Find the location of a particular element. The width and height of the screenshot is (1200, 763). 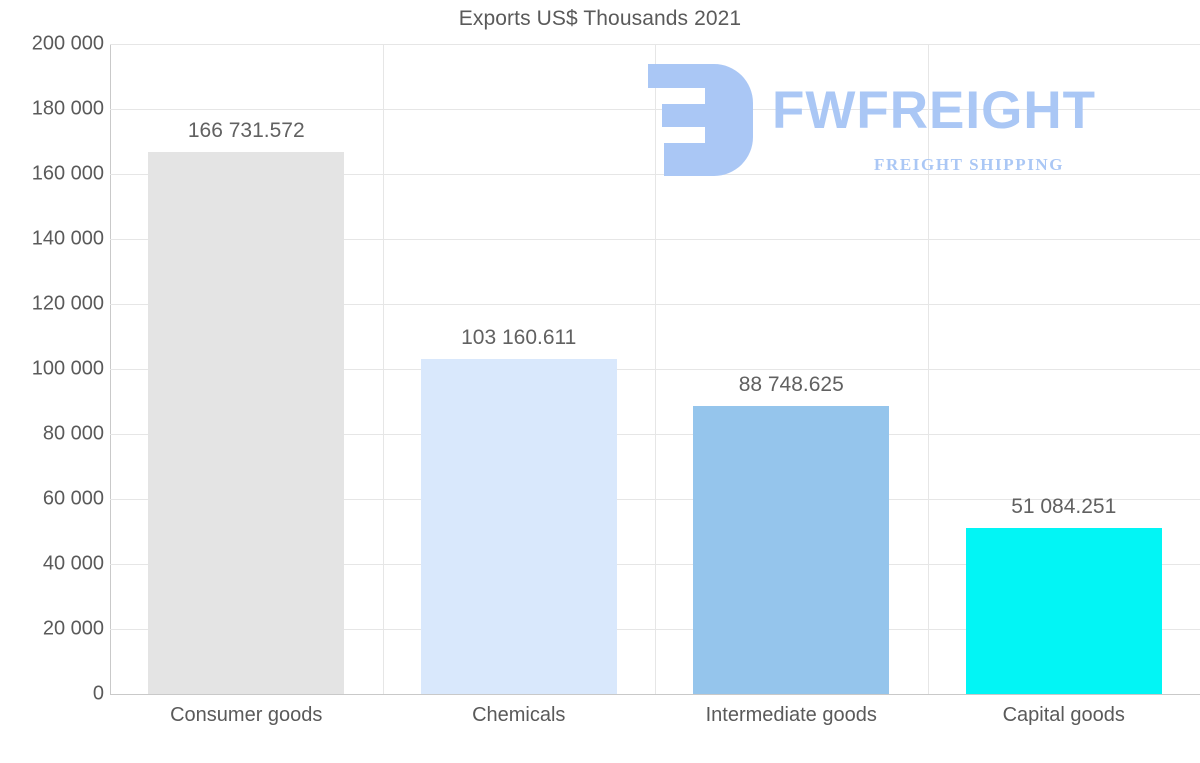

x-axis-tick-label: Intermediate goods is located at coordinates (791, 715).